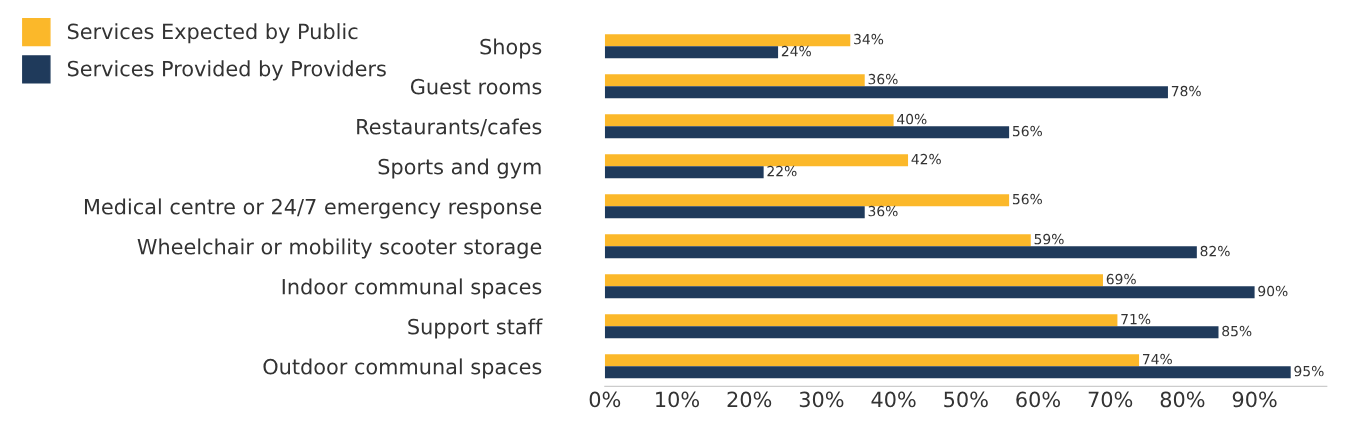 This screenshot has height=439, width=1347. I want to click on x-tick-label: 80%, so click(1182, 399).